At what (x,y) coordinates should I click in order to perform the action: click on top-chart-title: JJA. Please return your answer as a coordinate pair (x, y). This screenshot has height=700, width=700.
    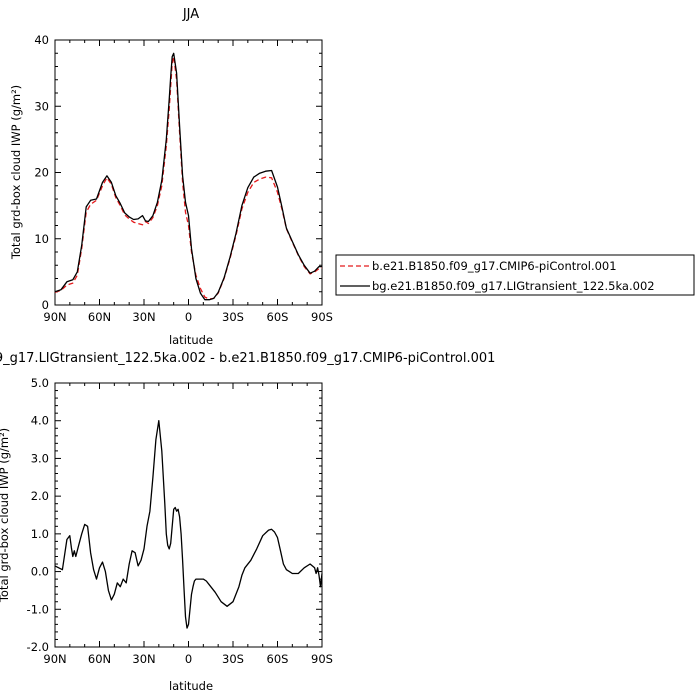
    Looking at the image, I should click on (190, 14).